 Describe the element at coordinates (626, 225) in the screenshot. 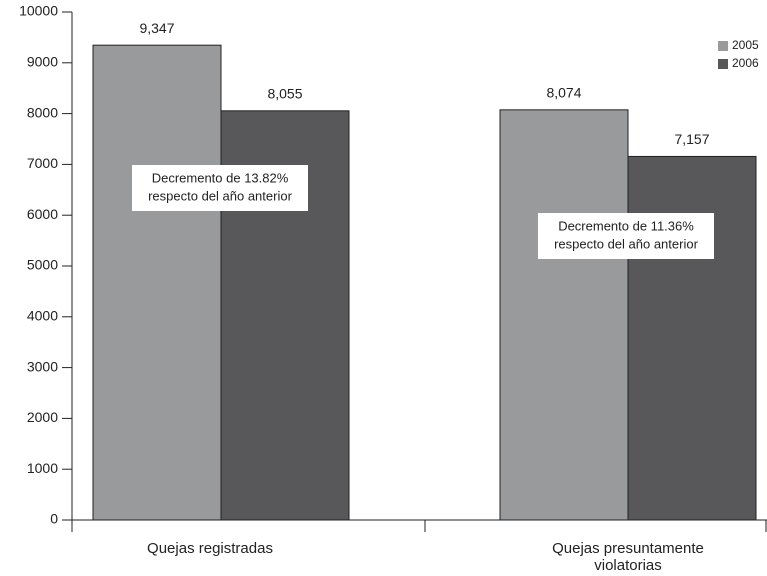

I see `annotation: Decremento de 11.36%` at that location.